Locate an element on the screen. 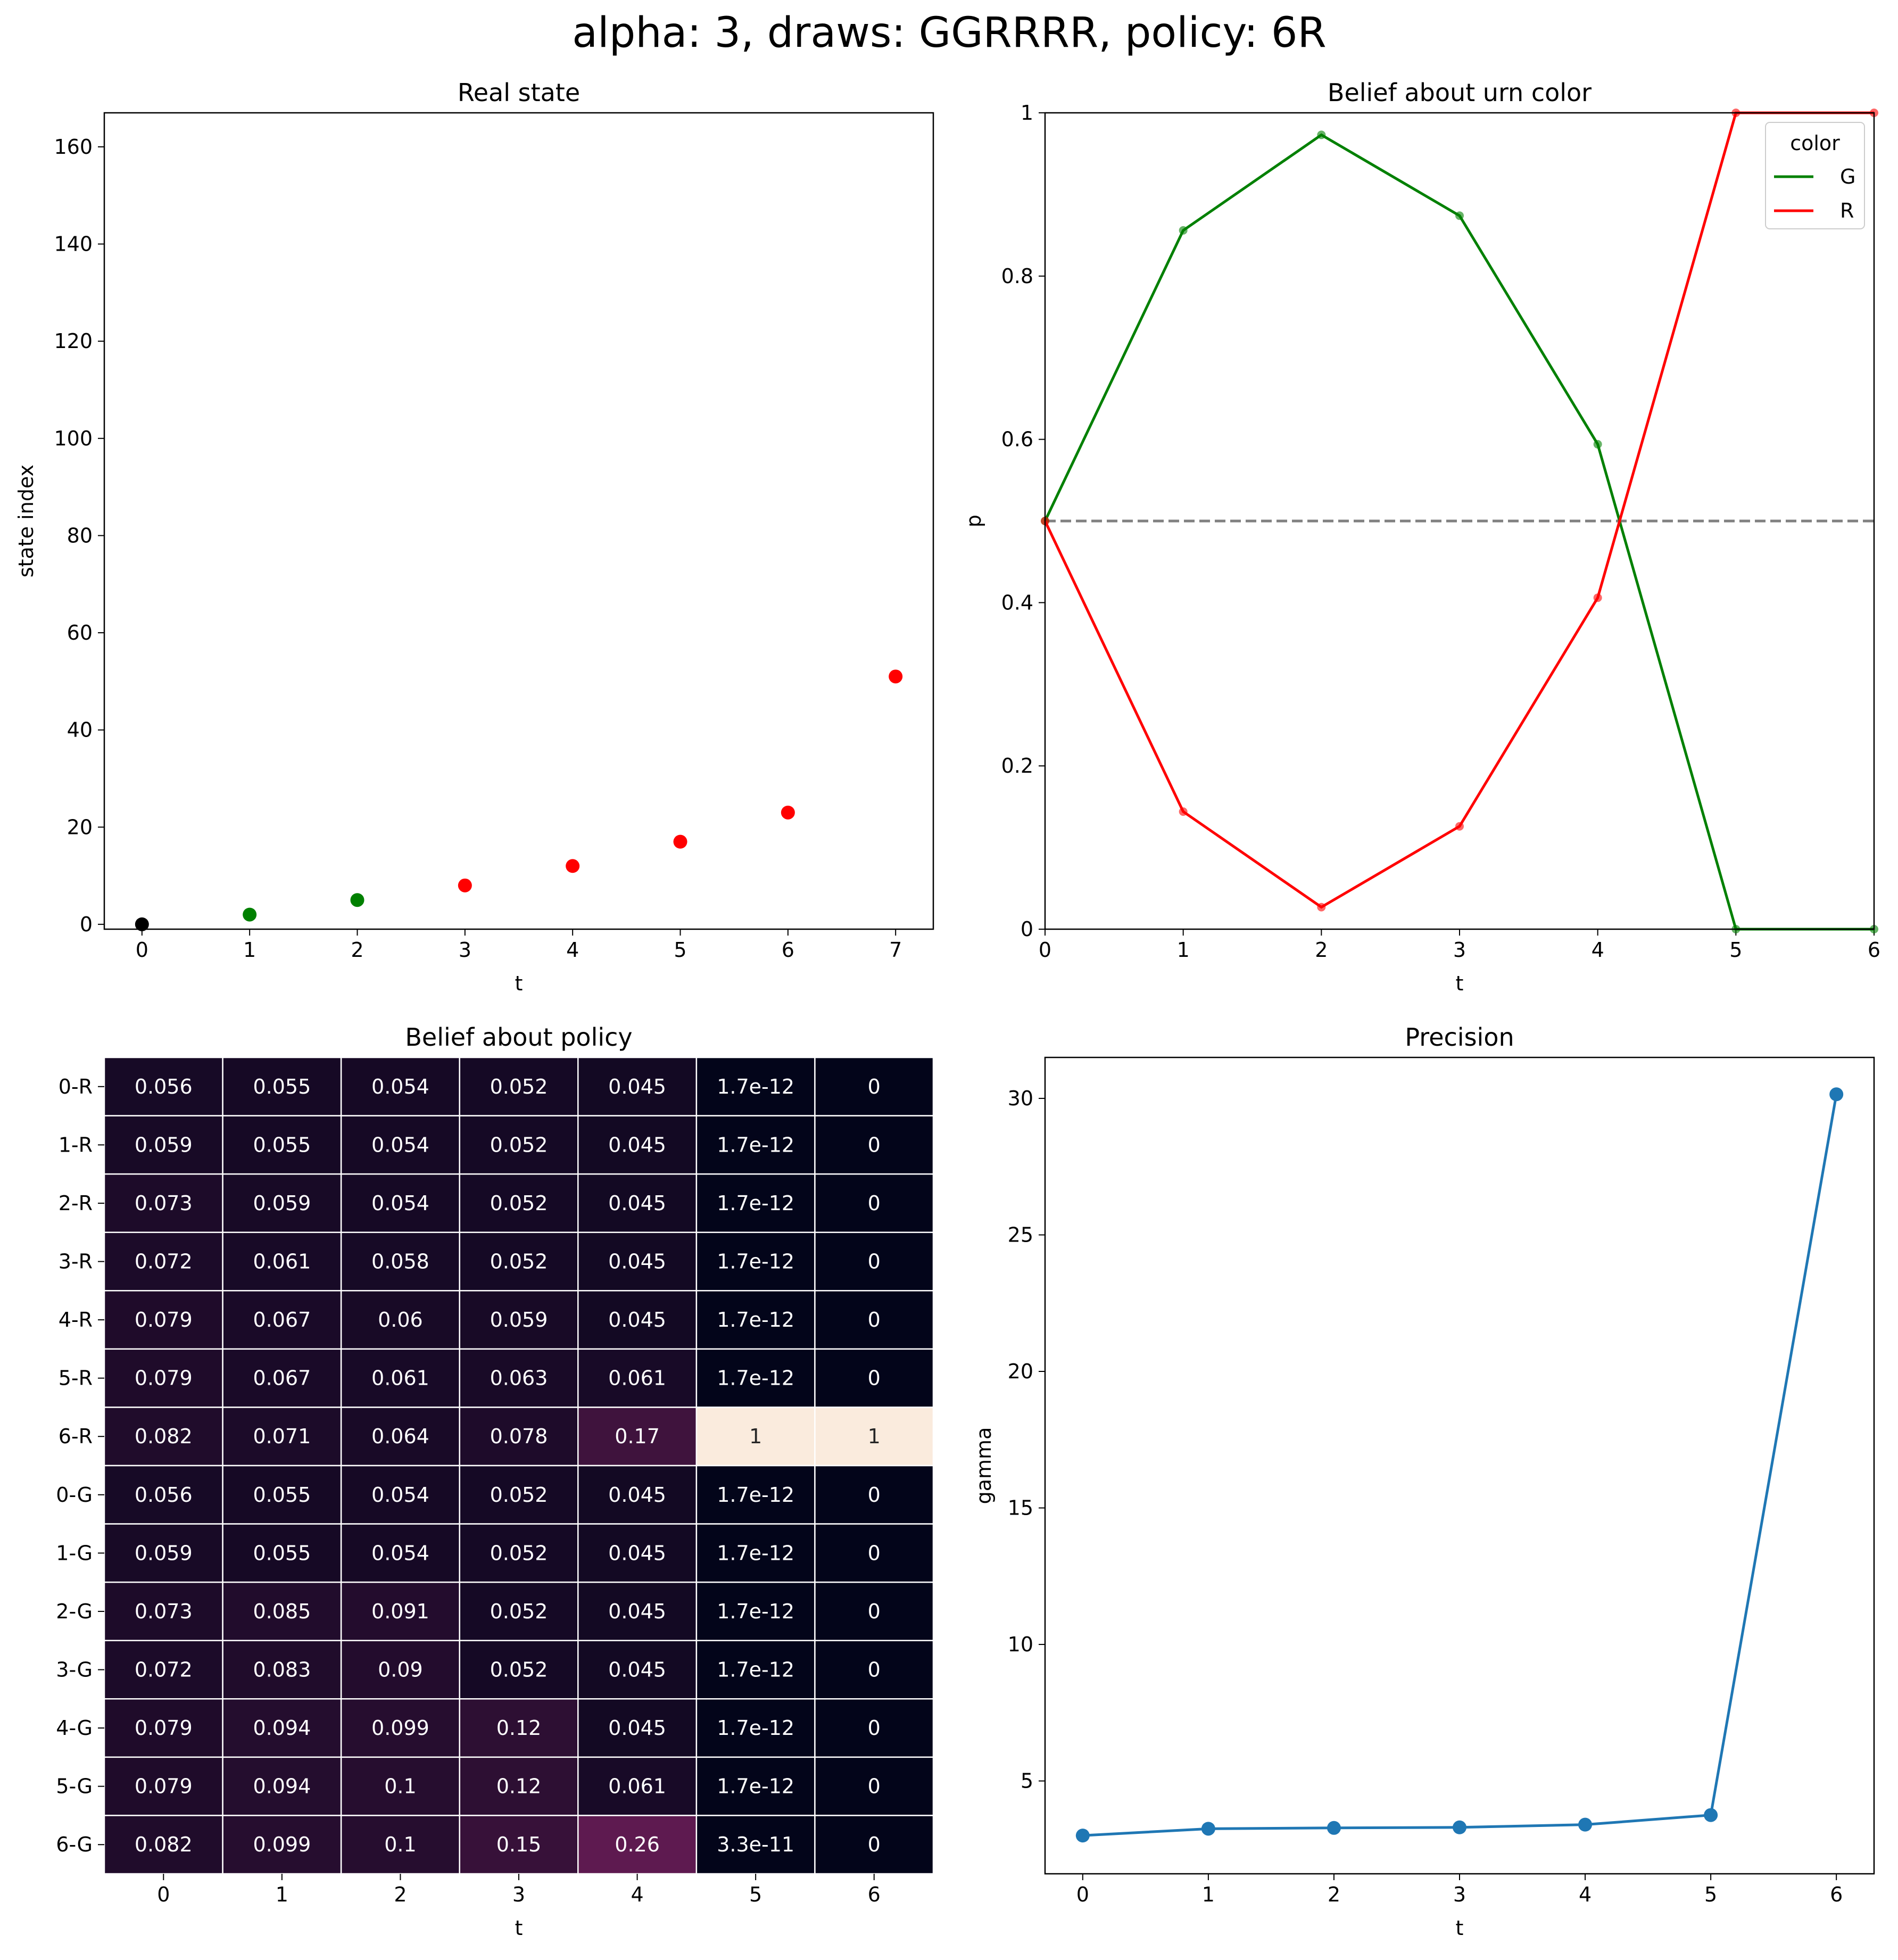 This screenshot has width=1898, height=1960. y-tick-label: 2-G is located at coordinates (74, 1612).